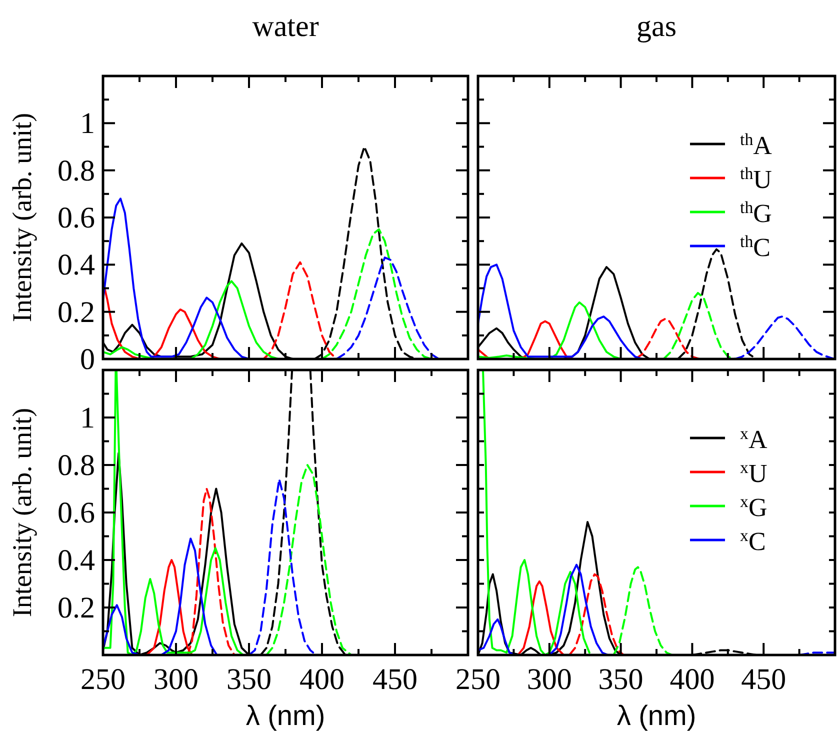 The width and height of the screenshot is (840, 731). What do you see at coordinates (285, 26) in the screenshot?
I see `chart-title: water` at bounding box center [285, 26].